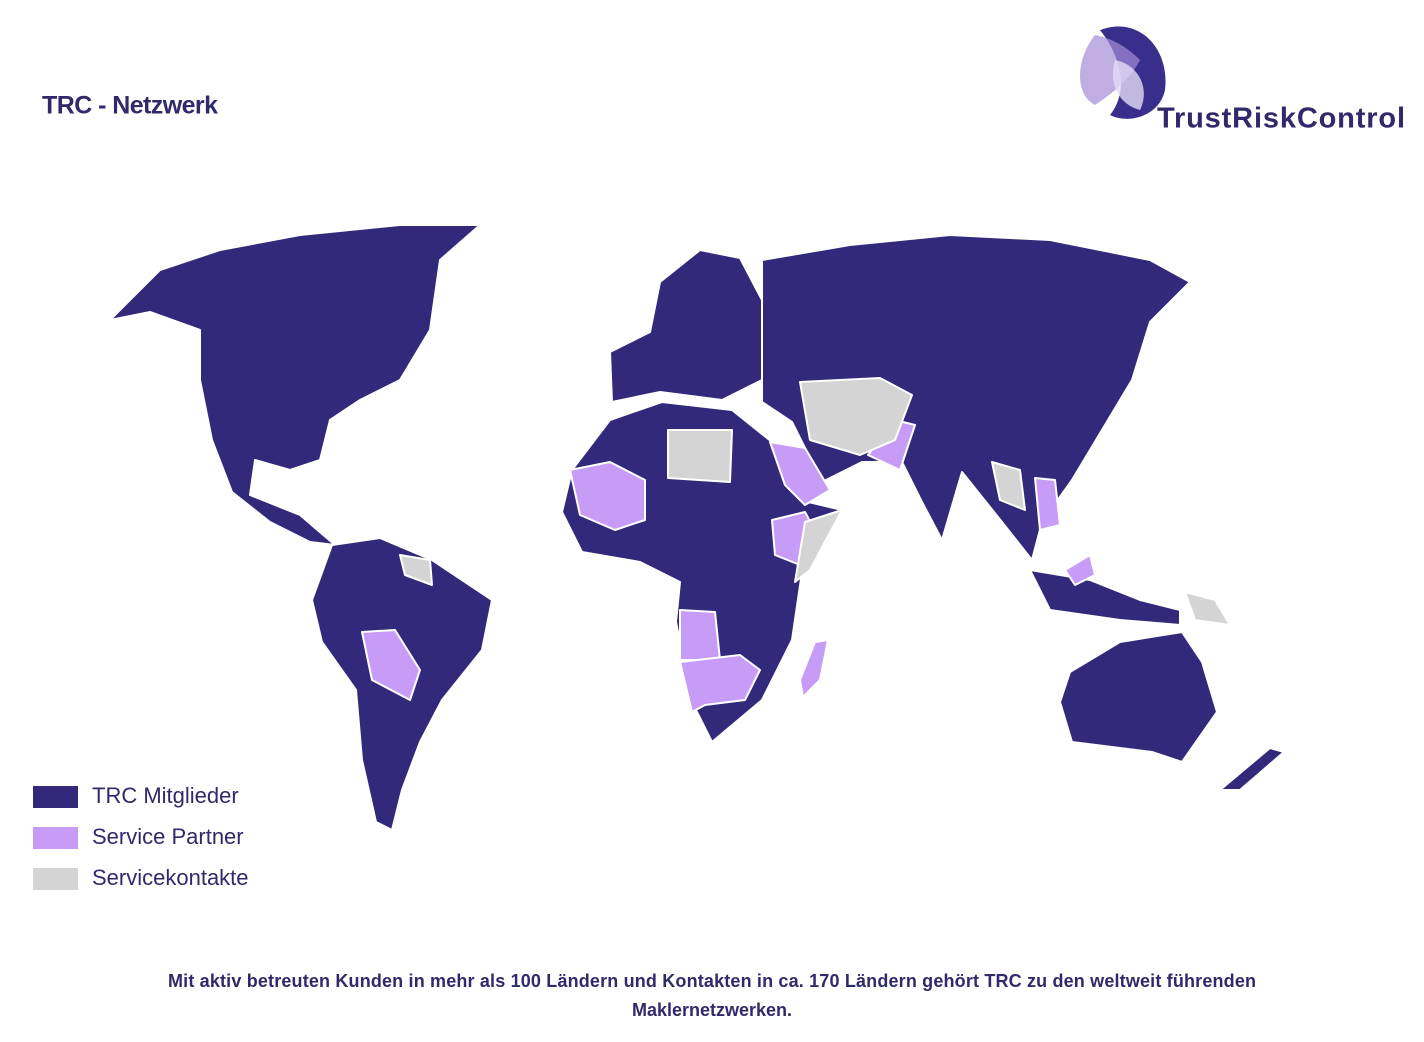 This screenshot has width=1424, height=1042. What do you see at coordinates (1105, 597) in the screenshot?
I see `indonesia` at bounding box center [1105, 597].